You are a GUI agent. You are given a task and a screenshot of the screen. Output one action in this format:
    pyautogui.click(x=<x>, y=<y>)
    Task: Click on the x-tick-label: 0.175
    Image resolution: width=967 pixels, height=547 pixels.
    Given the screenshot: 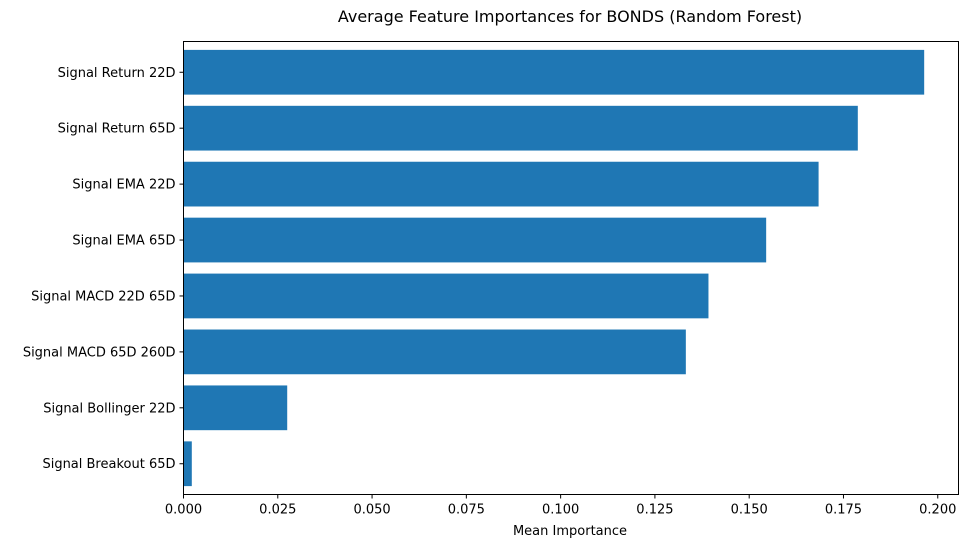 What is the action you would take?
    pyautogui.click(x=843, y=510)
    